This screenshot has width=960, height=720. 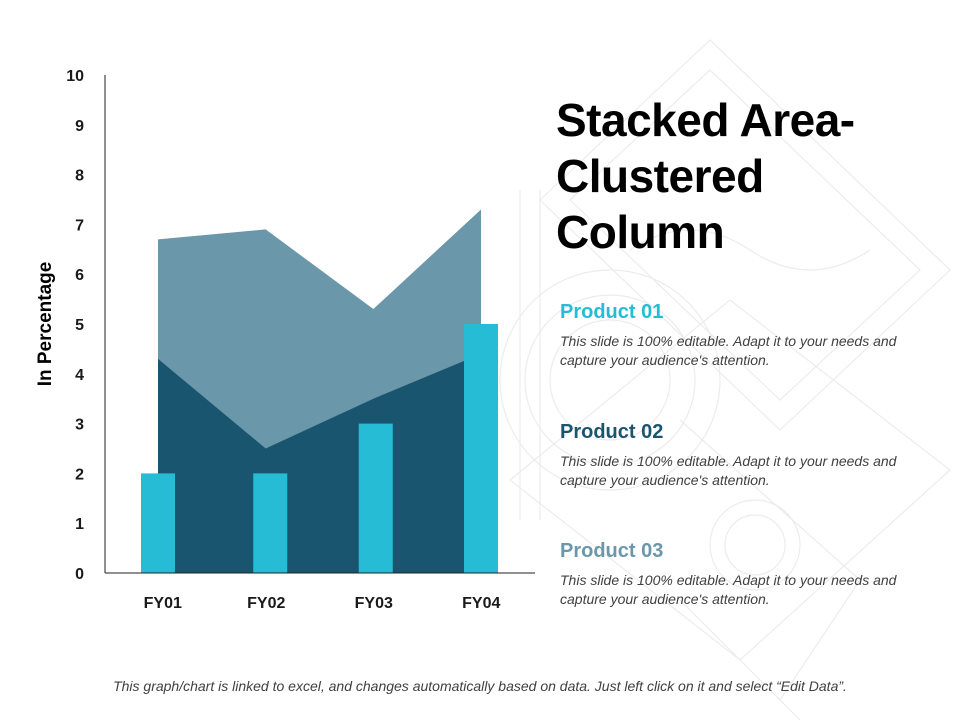 What do you see at coordinates (75, 76) in the screenshot?
I see `y-tick-label: 10` at bounding box center [75, 76].